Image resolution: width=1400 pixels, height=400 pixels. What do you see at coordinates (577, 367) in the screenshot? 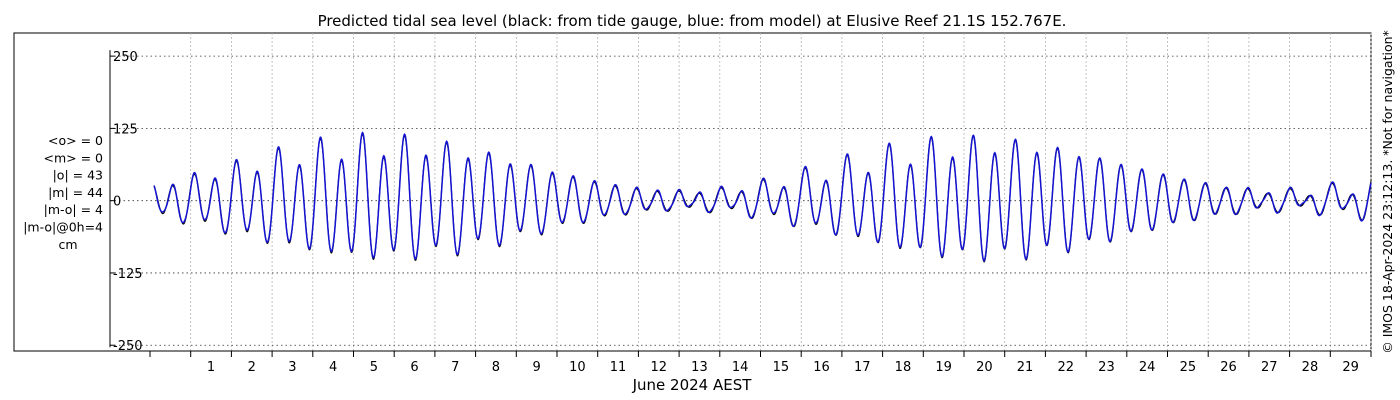
I see `x-tick-label: 10` at bounding box center [577, 367].